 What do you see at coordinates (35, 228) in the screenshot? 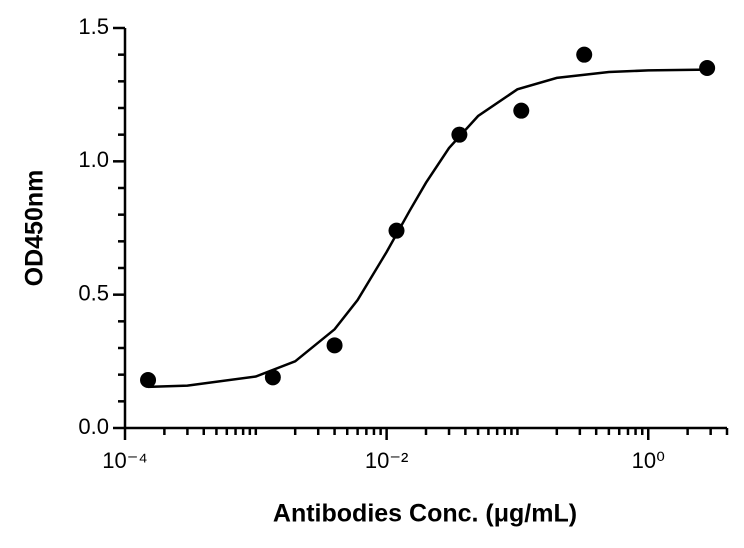
I see `y-axis-title: OD450nm` at bounding box center [35, 228].